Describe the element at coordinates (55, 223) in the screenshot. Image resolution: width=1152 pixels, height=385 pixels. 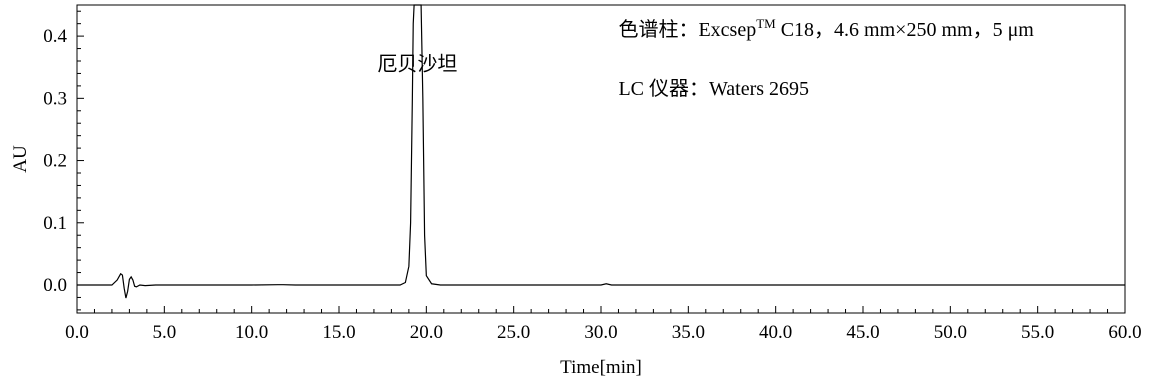
I see `y-tick-label: 0.1` at that location.